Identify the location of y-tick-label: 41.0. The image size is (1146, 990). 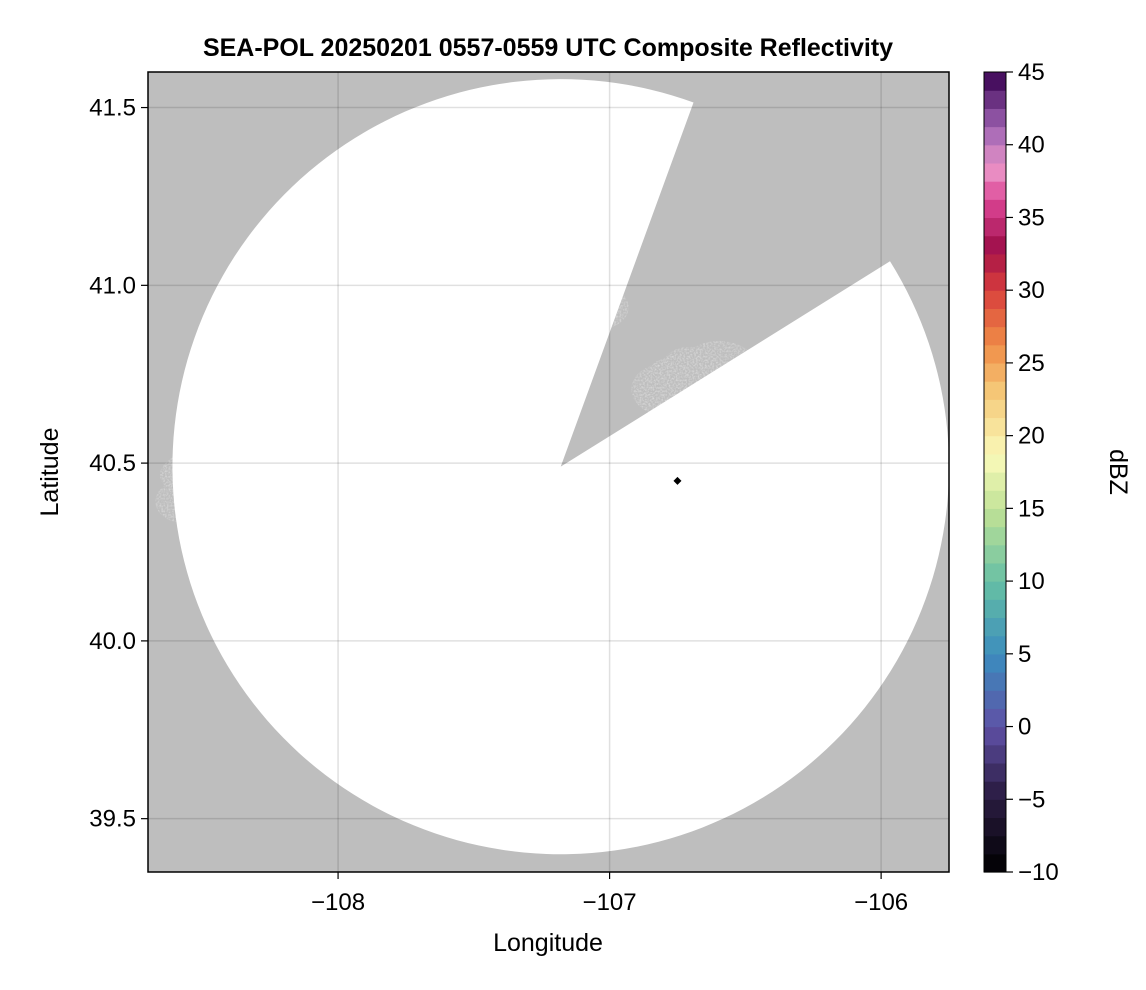
(112, 285).